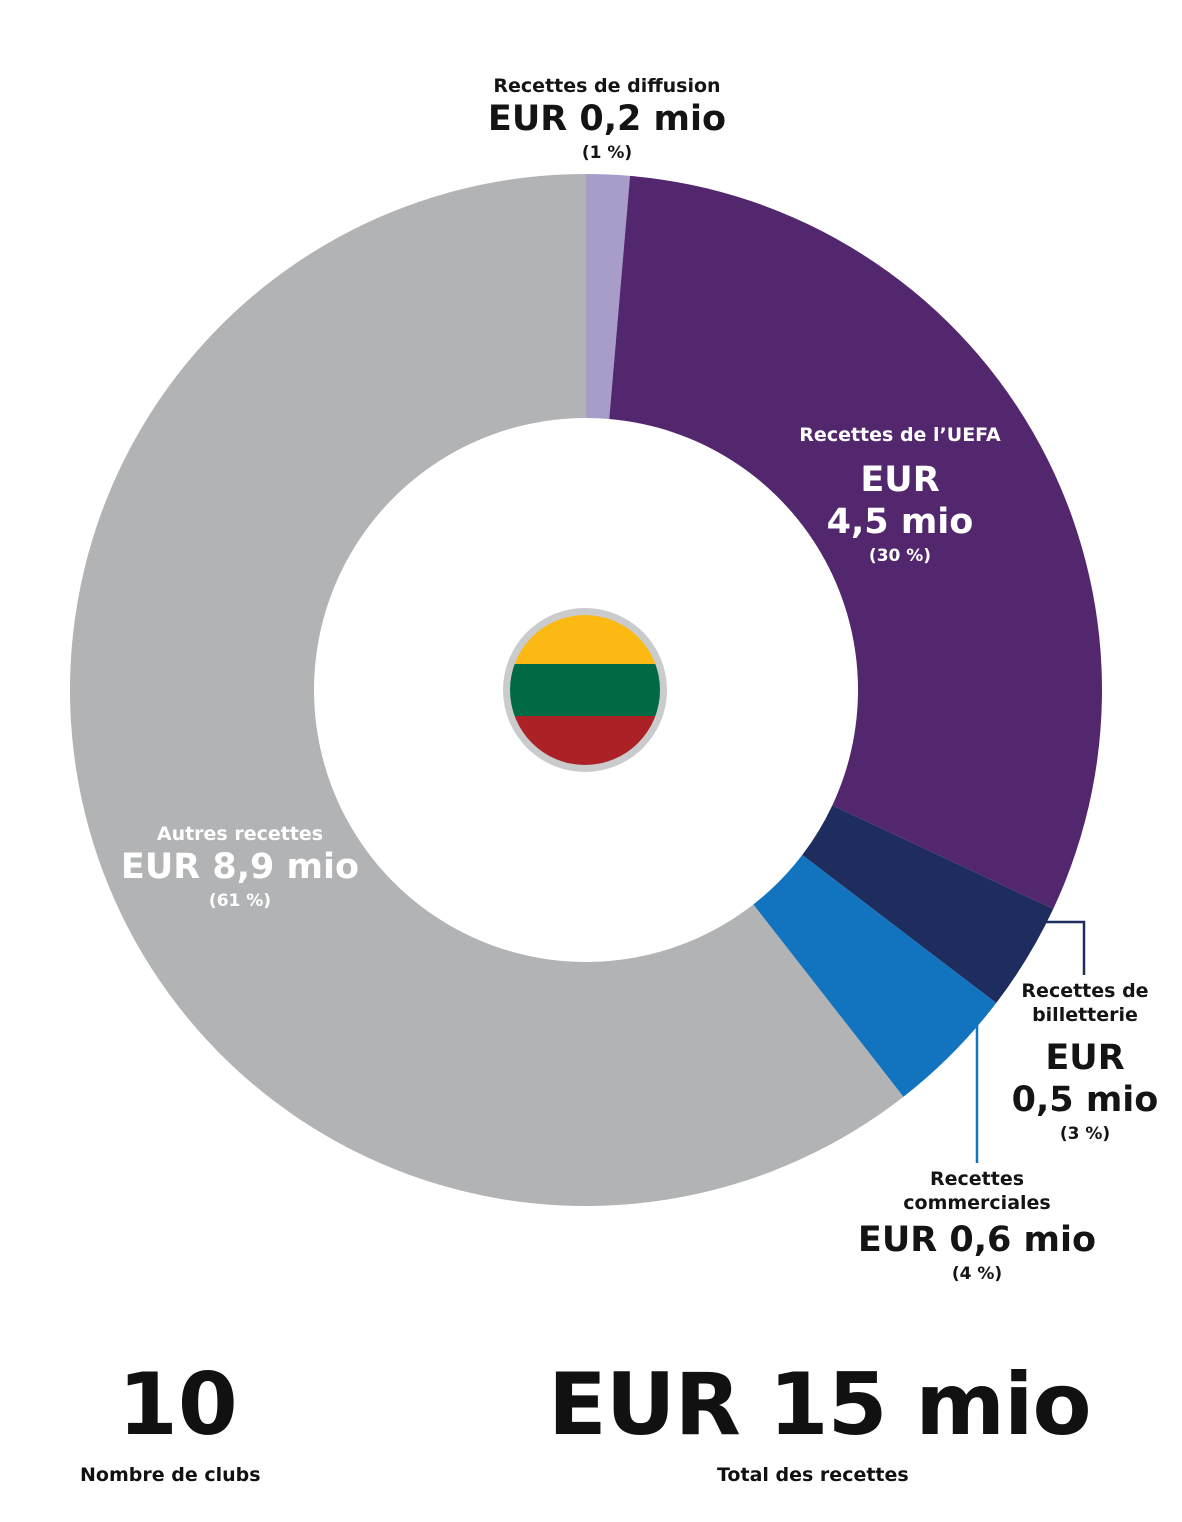  What do you see at coordinates (1085, 1134) in the screenshot?
I see `label-billetterie-percent: (3 %)` at bounding box center [1085, 1134].